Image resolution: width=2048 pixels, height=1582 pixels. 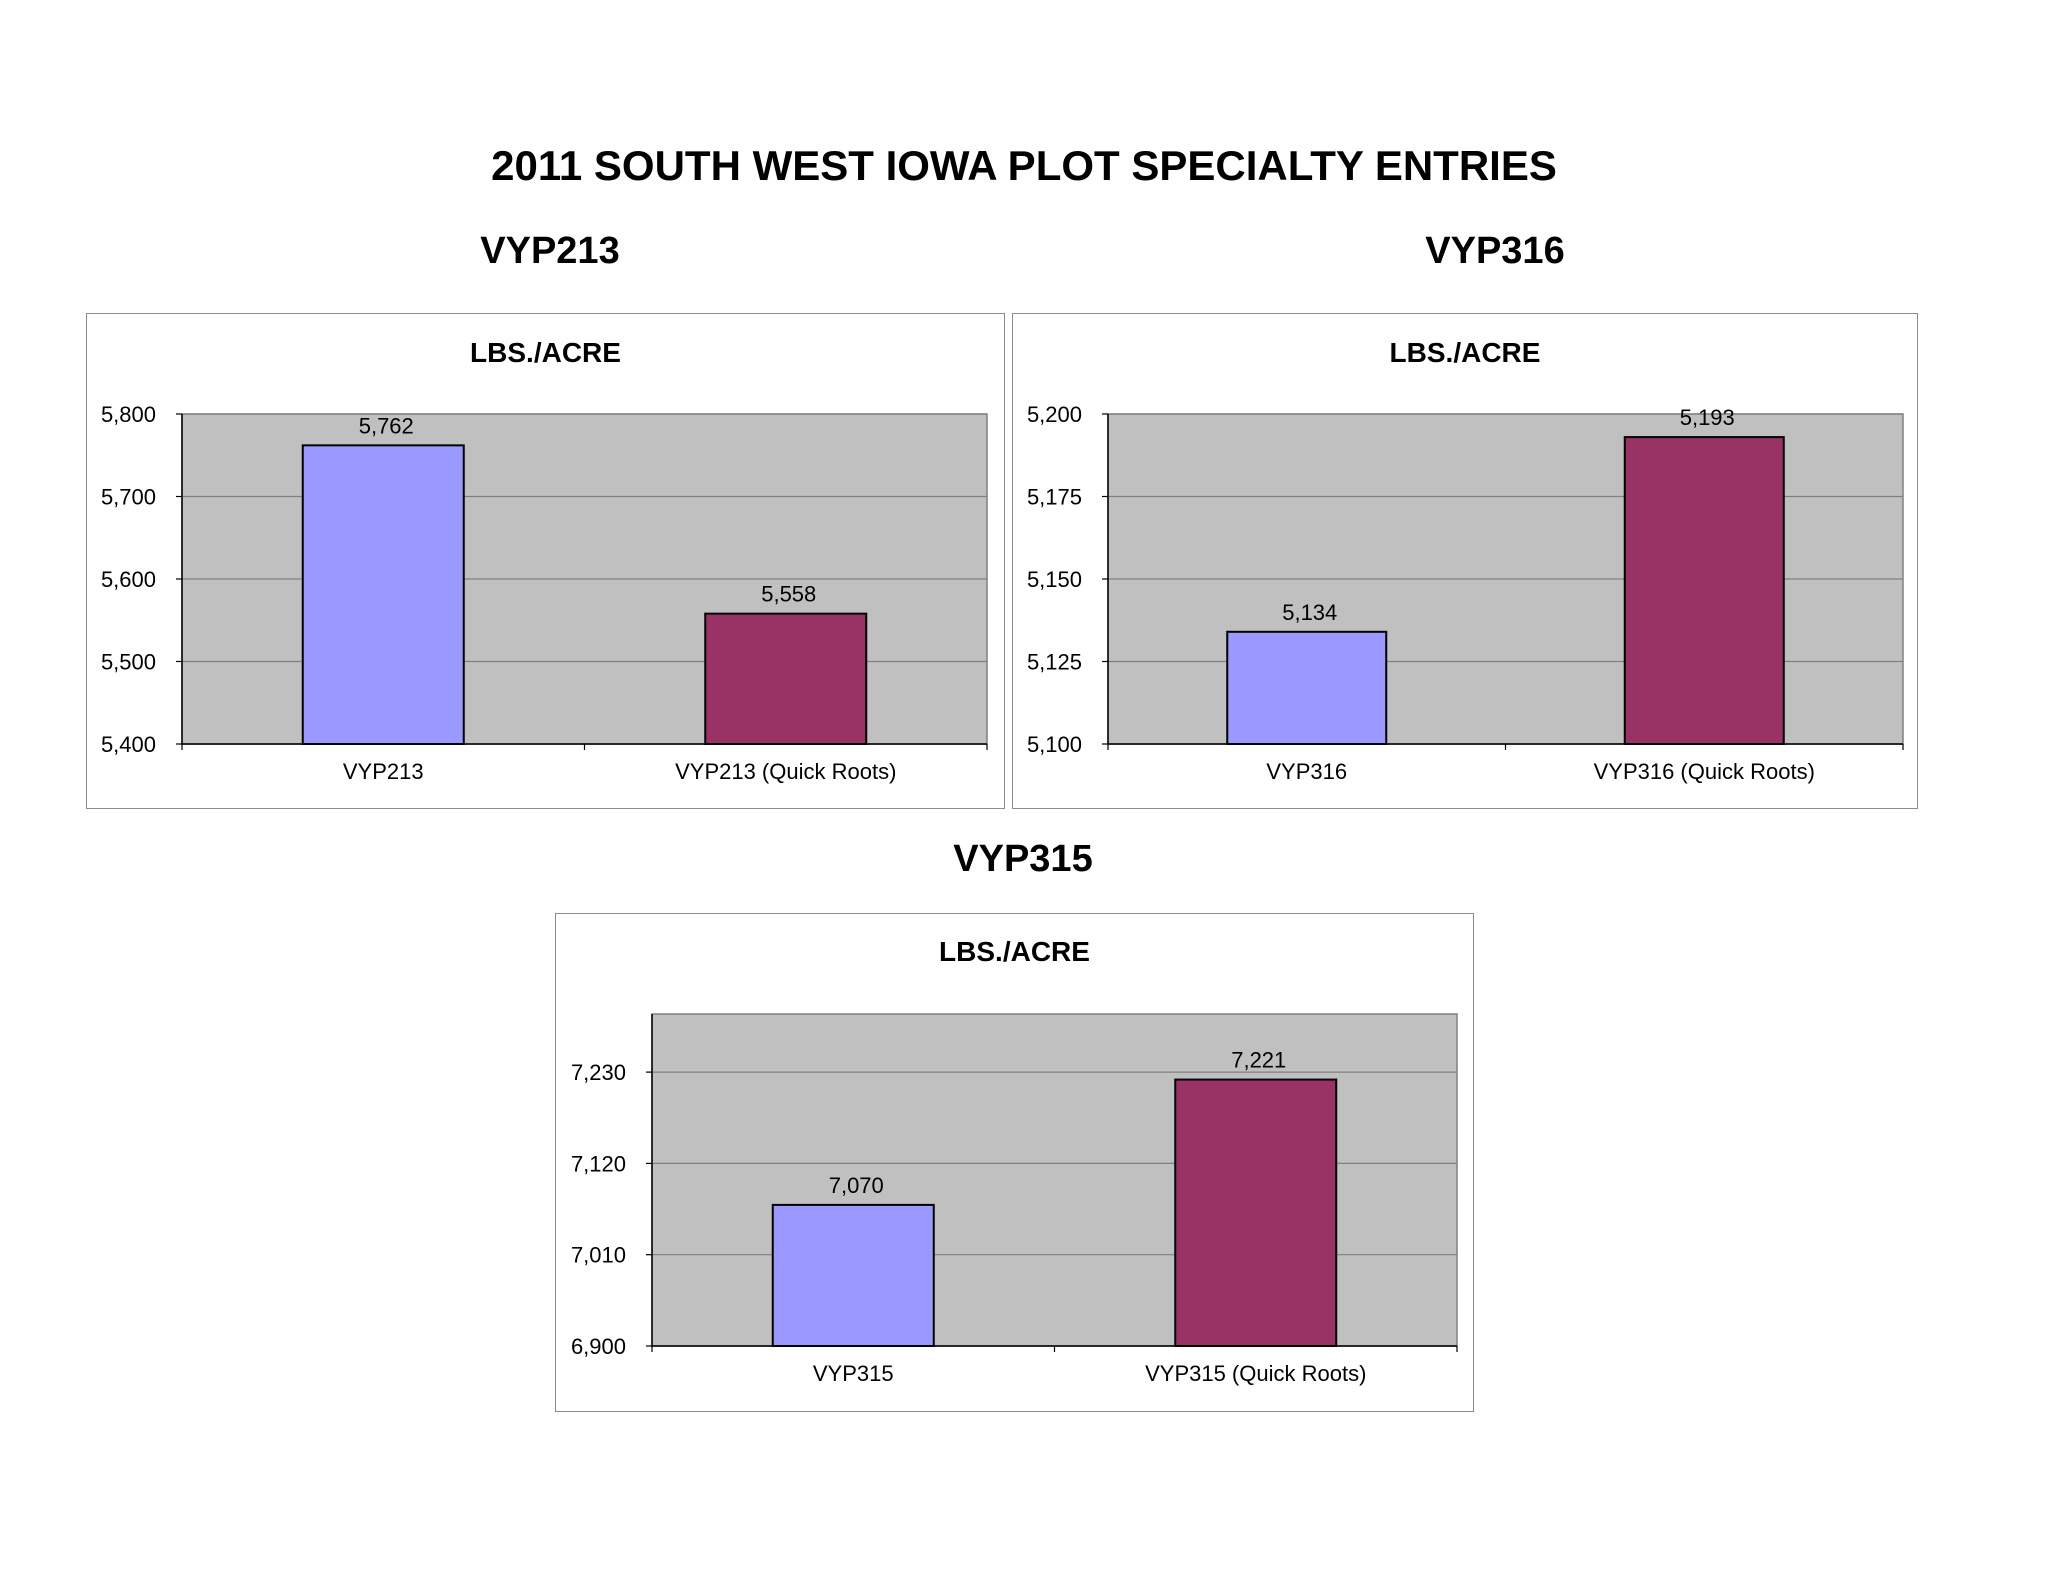 I want to click on y-tick-label: 5,400, so click(x=128, y=744).